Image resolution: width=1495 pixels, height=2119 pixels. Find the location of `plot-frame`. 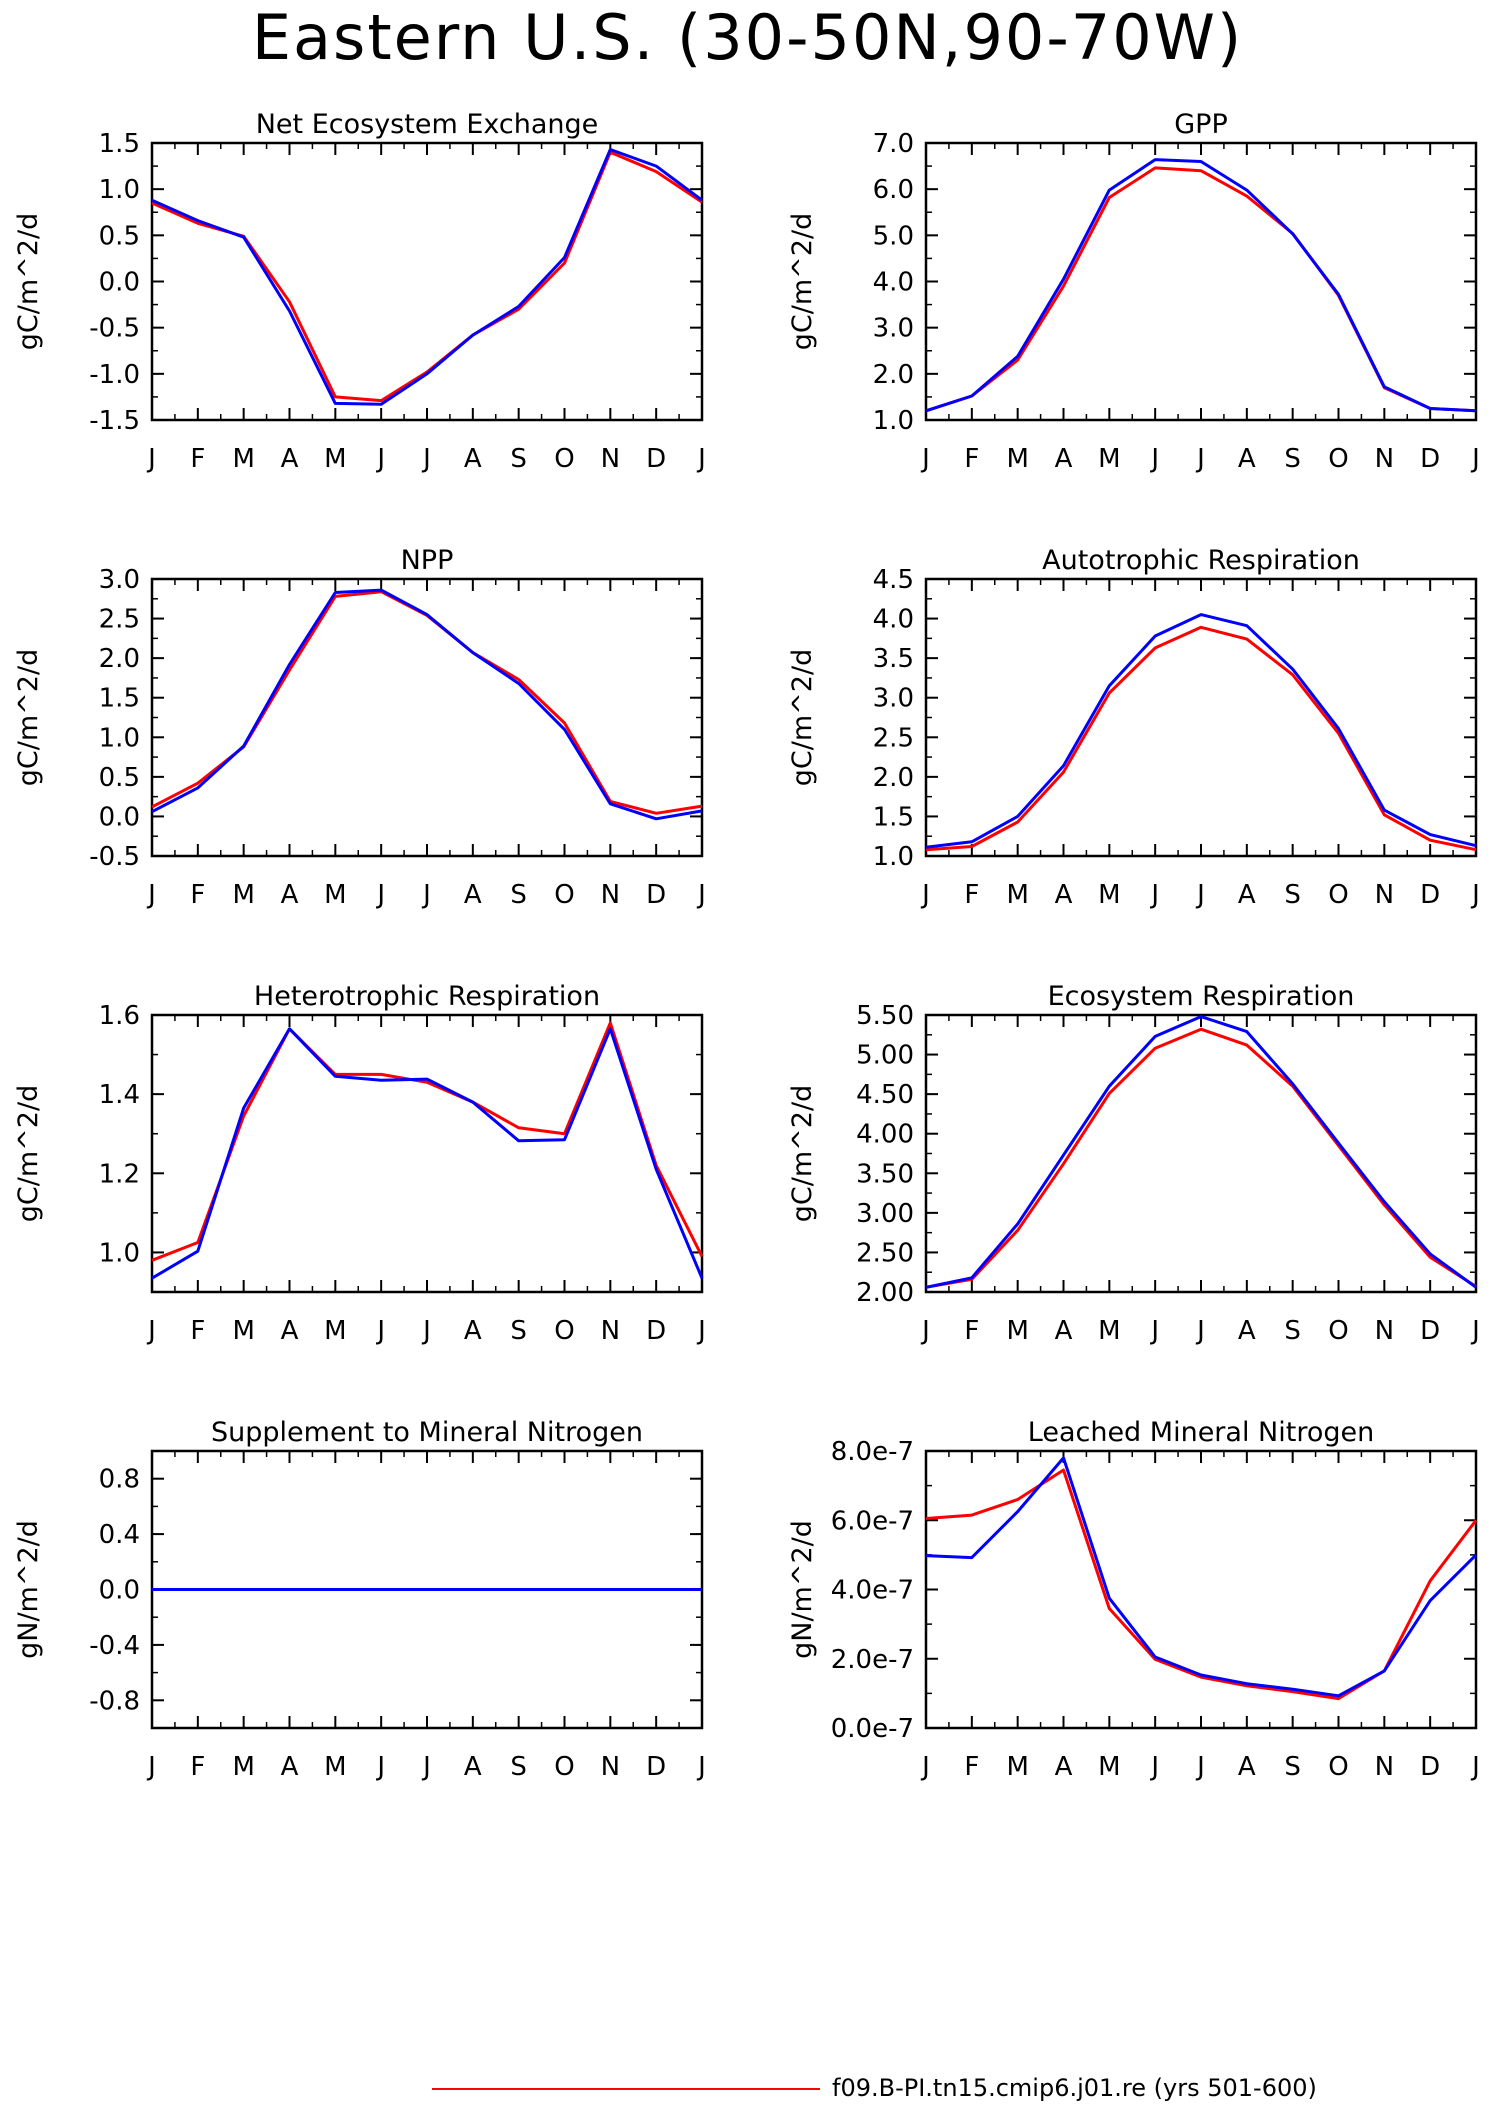

plot-frame is located at coordinates (1201, 1589).